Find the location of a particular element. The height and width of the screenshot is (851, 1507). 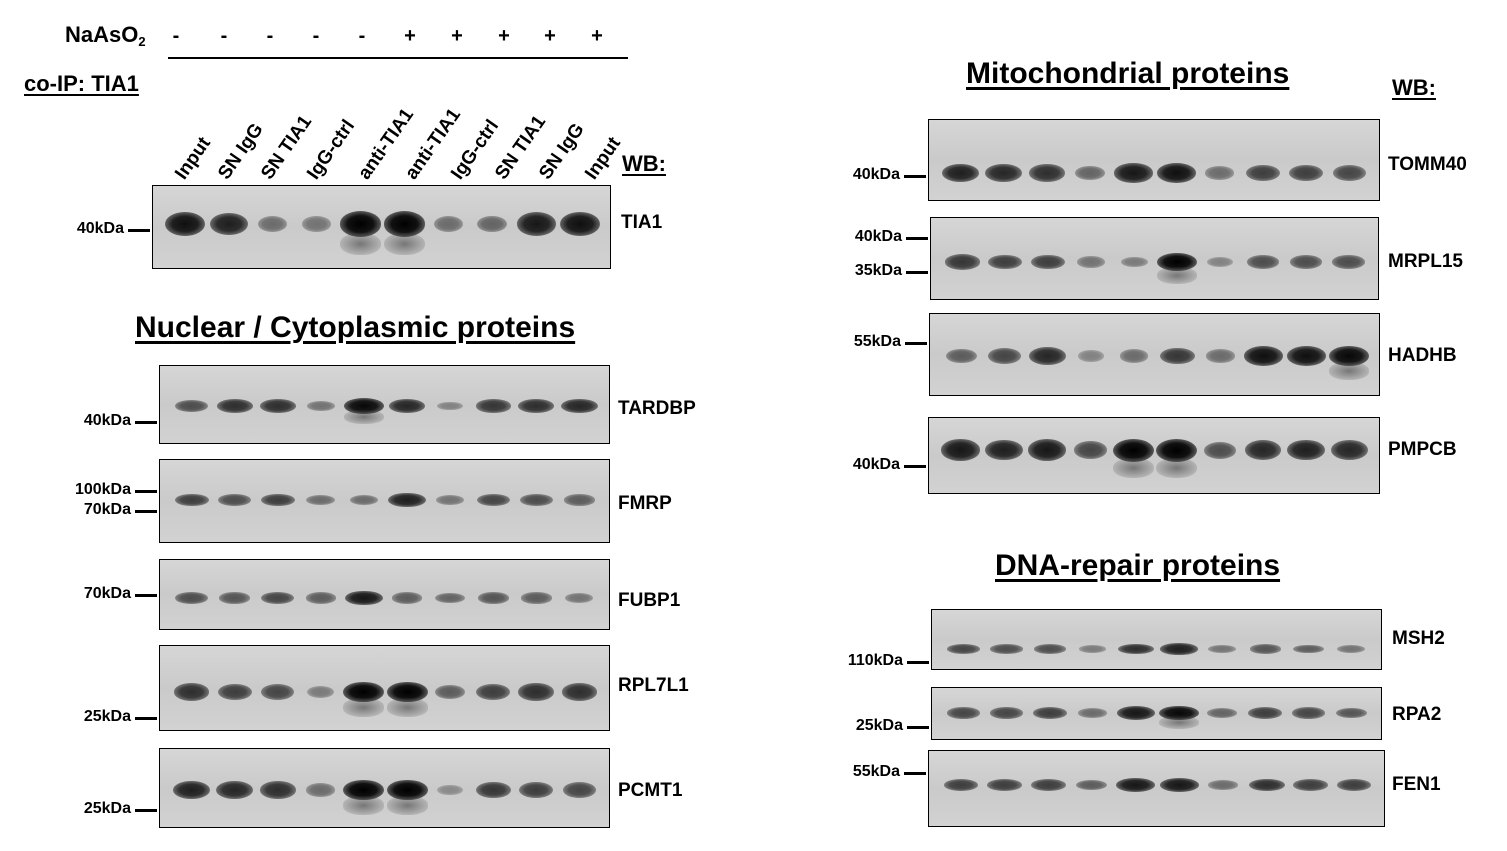

treatment-sign: - is located at coordinates (316, 36).